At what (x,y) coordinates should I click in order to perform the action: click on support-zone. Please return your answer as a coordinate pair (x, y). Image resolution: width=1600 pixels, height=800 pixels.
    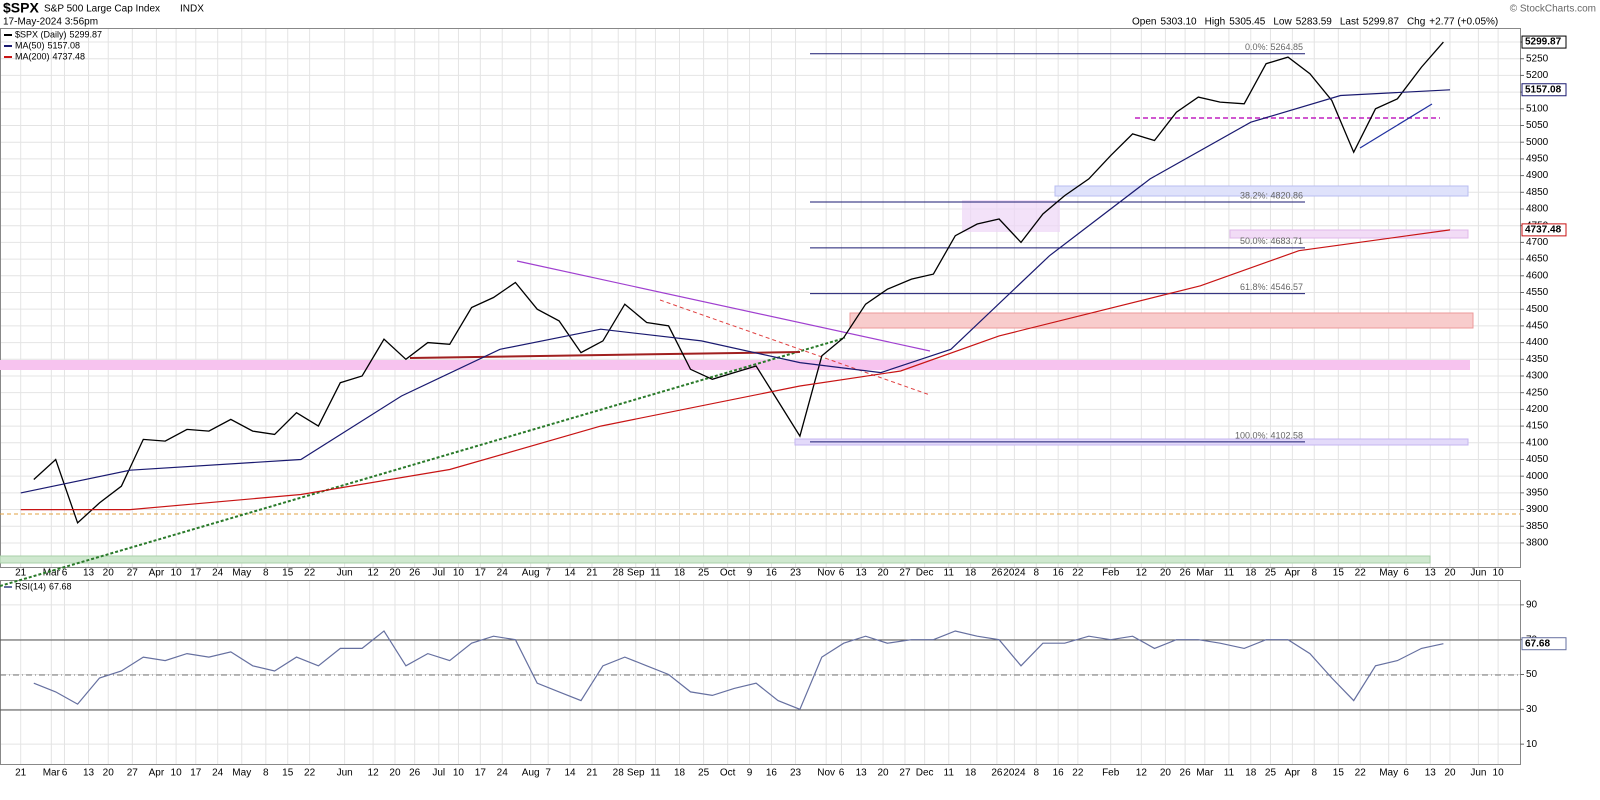
    Looking at the image, I should click on (735, 365).